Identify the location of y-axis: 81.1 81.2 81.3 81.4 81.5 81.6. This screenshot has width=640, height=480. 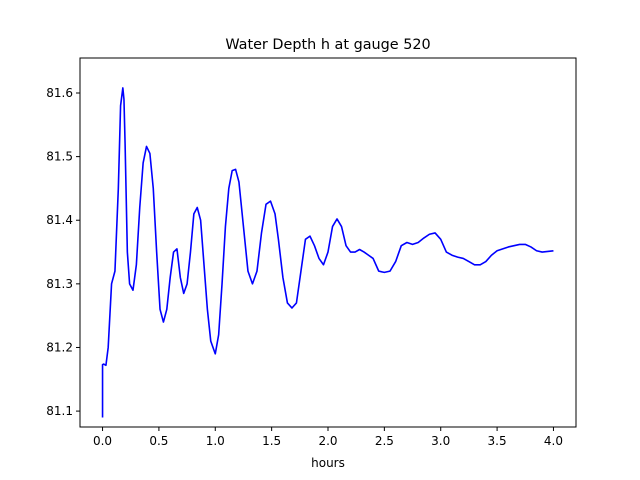
(63, 252).